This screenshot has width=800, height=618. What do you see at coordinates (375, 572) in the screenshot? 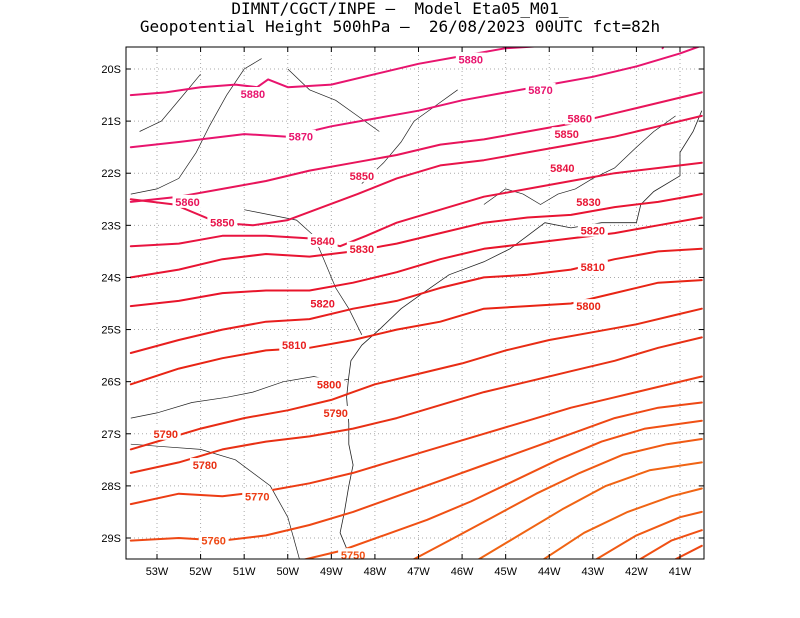
I see `lon-label: 48W` at bounding box center [375, 572].